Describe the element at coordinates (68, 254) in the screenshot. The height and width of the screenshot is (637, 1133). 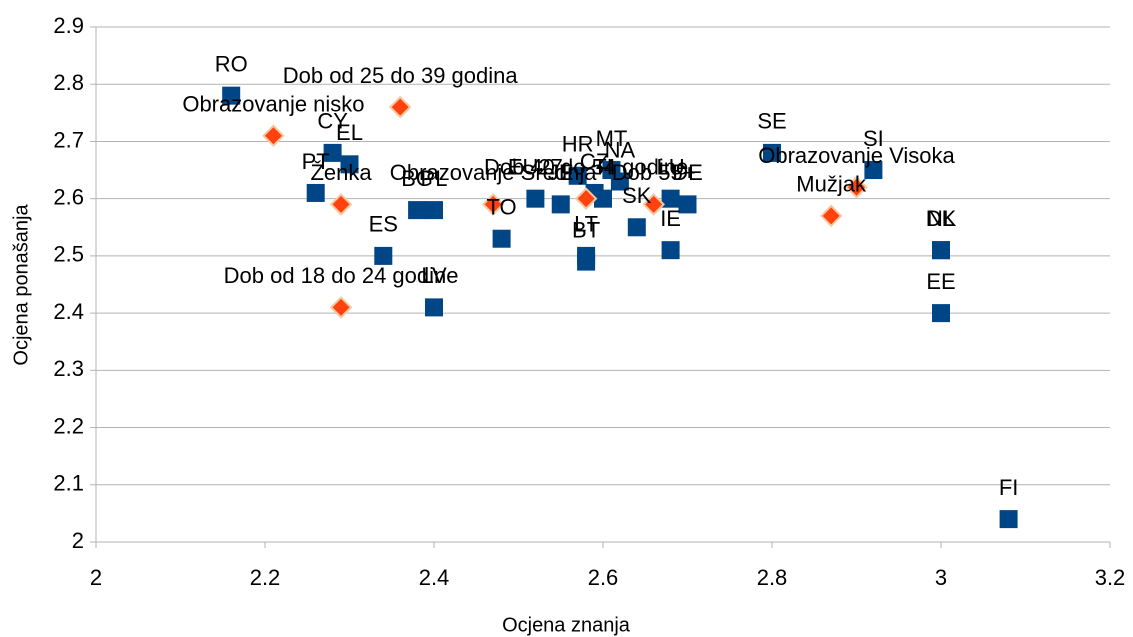
I see `y-tick-label: 2.5` at that location.